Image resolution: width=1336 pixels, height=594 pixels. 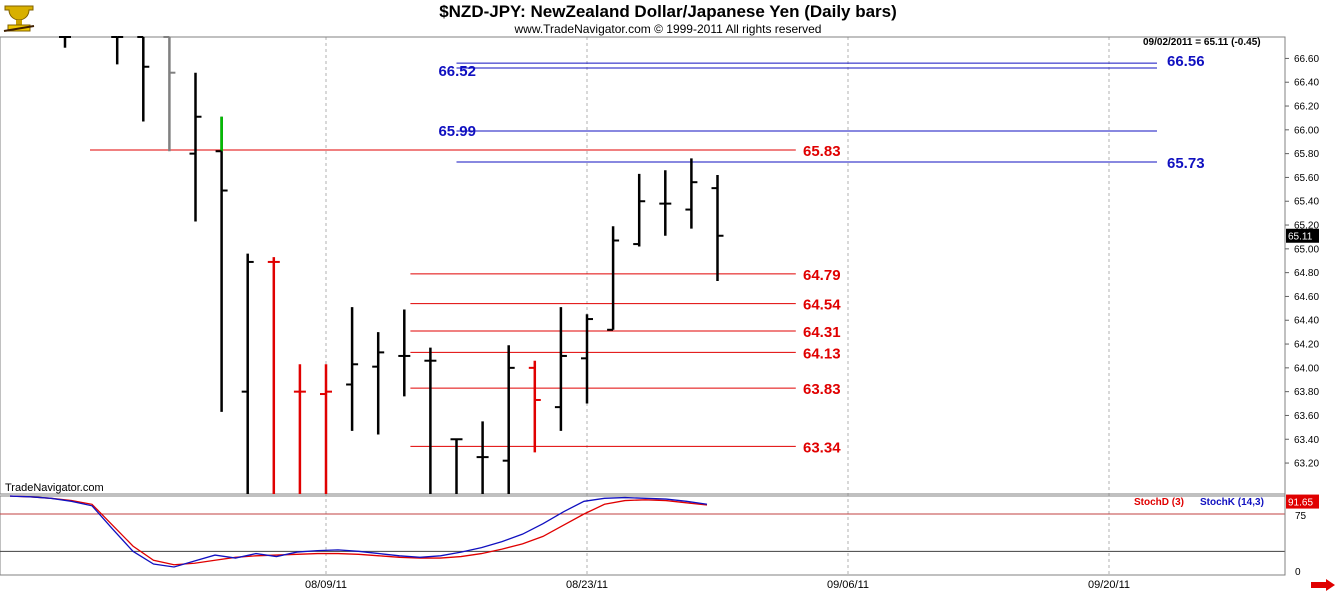 What do you see at coordinates (1306, 226) in the screenshot?
I see `y-tick-label: 65.20` at bounding box center [1306, 226].